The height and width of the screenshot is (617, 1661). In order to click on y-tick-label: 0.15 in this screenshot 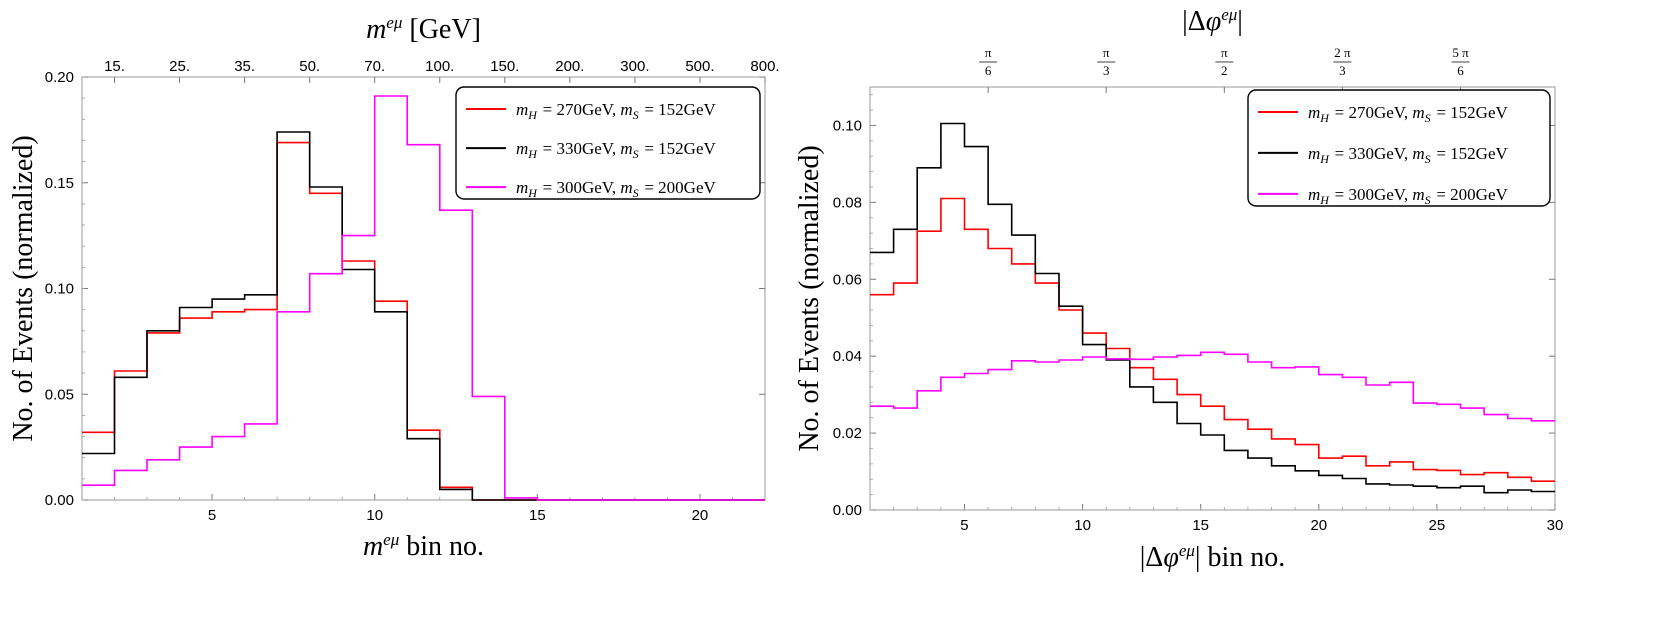, I will do `click(59, 183)`.